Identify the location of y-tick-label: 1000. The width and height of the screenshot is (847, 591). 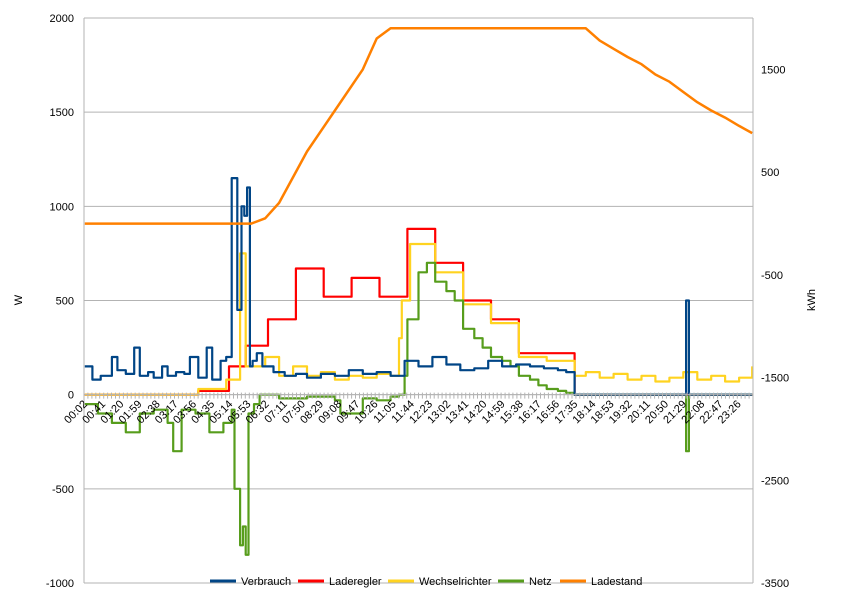
(62, 207).